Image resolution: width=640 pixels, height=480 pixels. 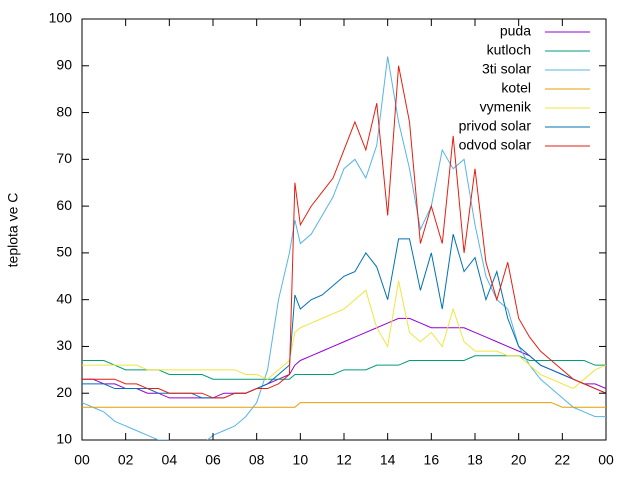 I want to click on legend-label: vymenik, so click(x=506, y=107).